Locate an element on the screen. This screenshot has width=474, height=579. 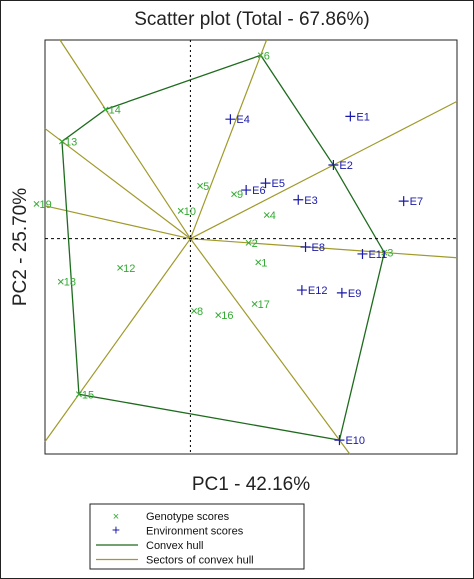
genotype-label: 4 is located at coordinates (273, 216).